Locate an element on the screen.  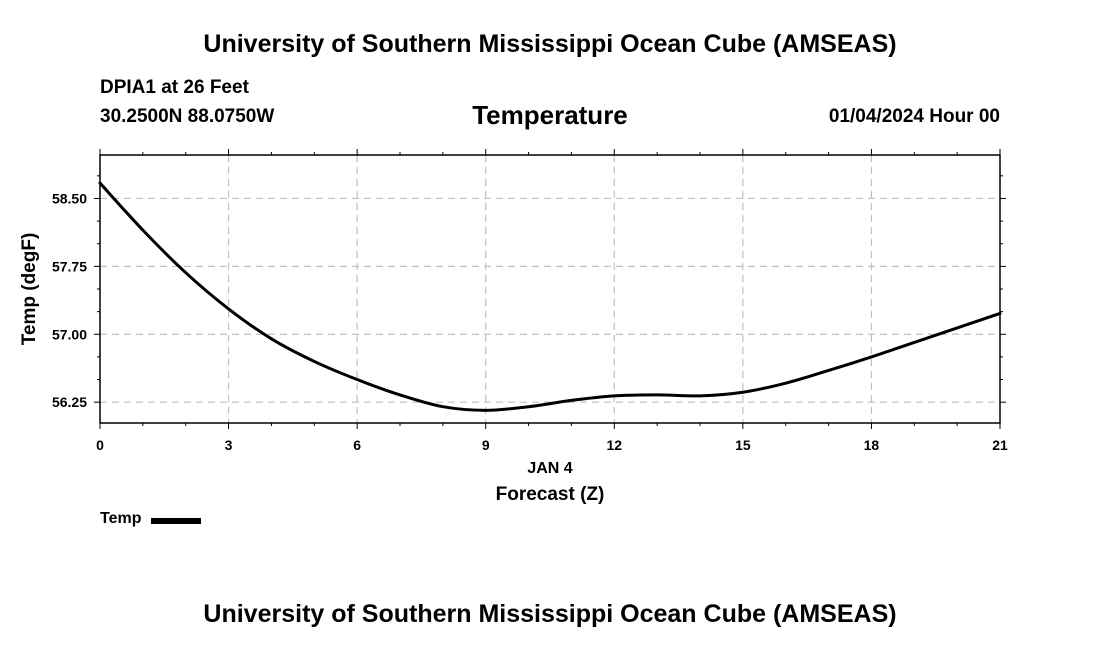
x-tick-label: 15 is located at coordinates (743, 445).